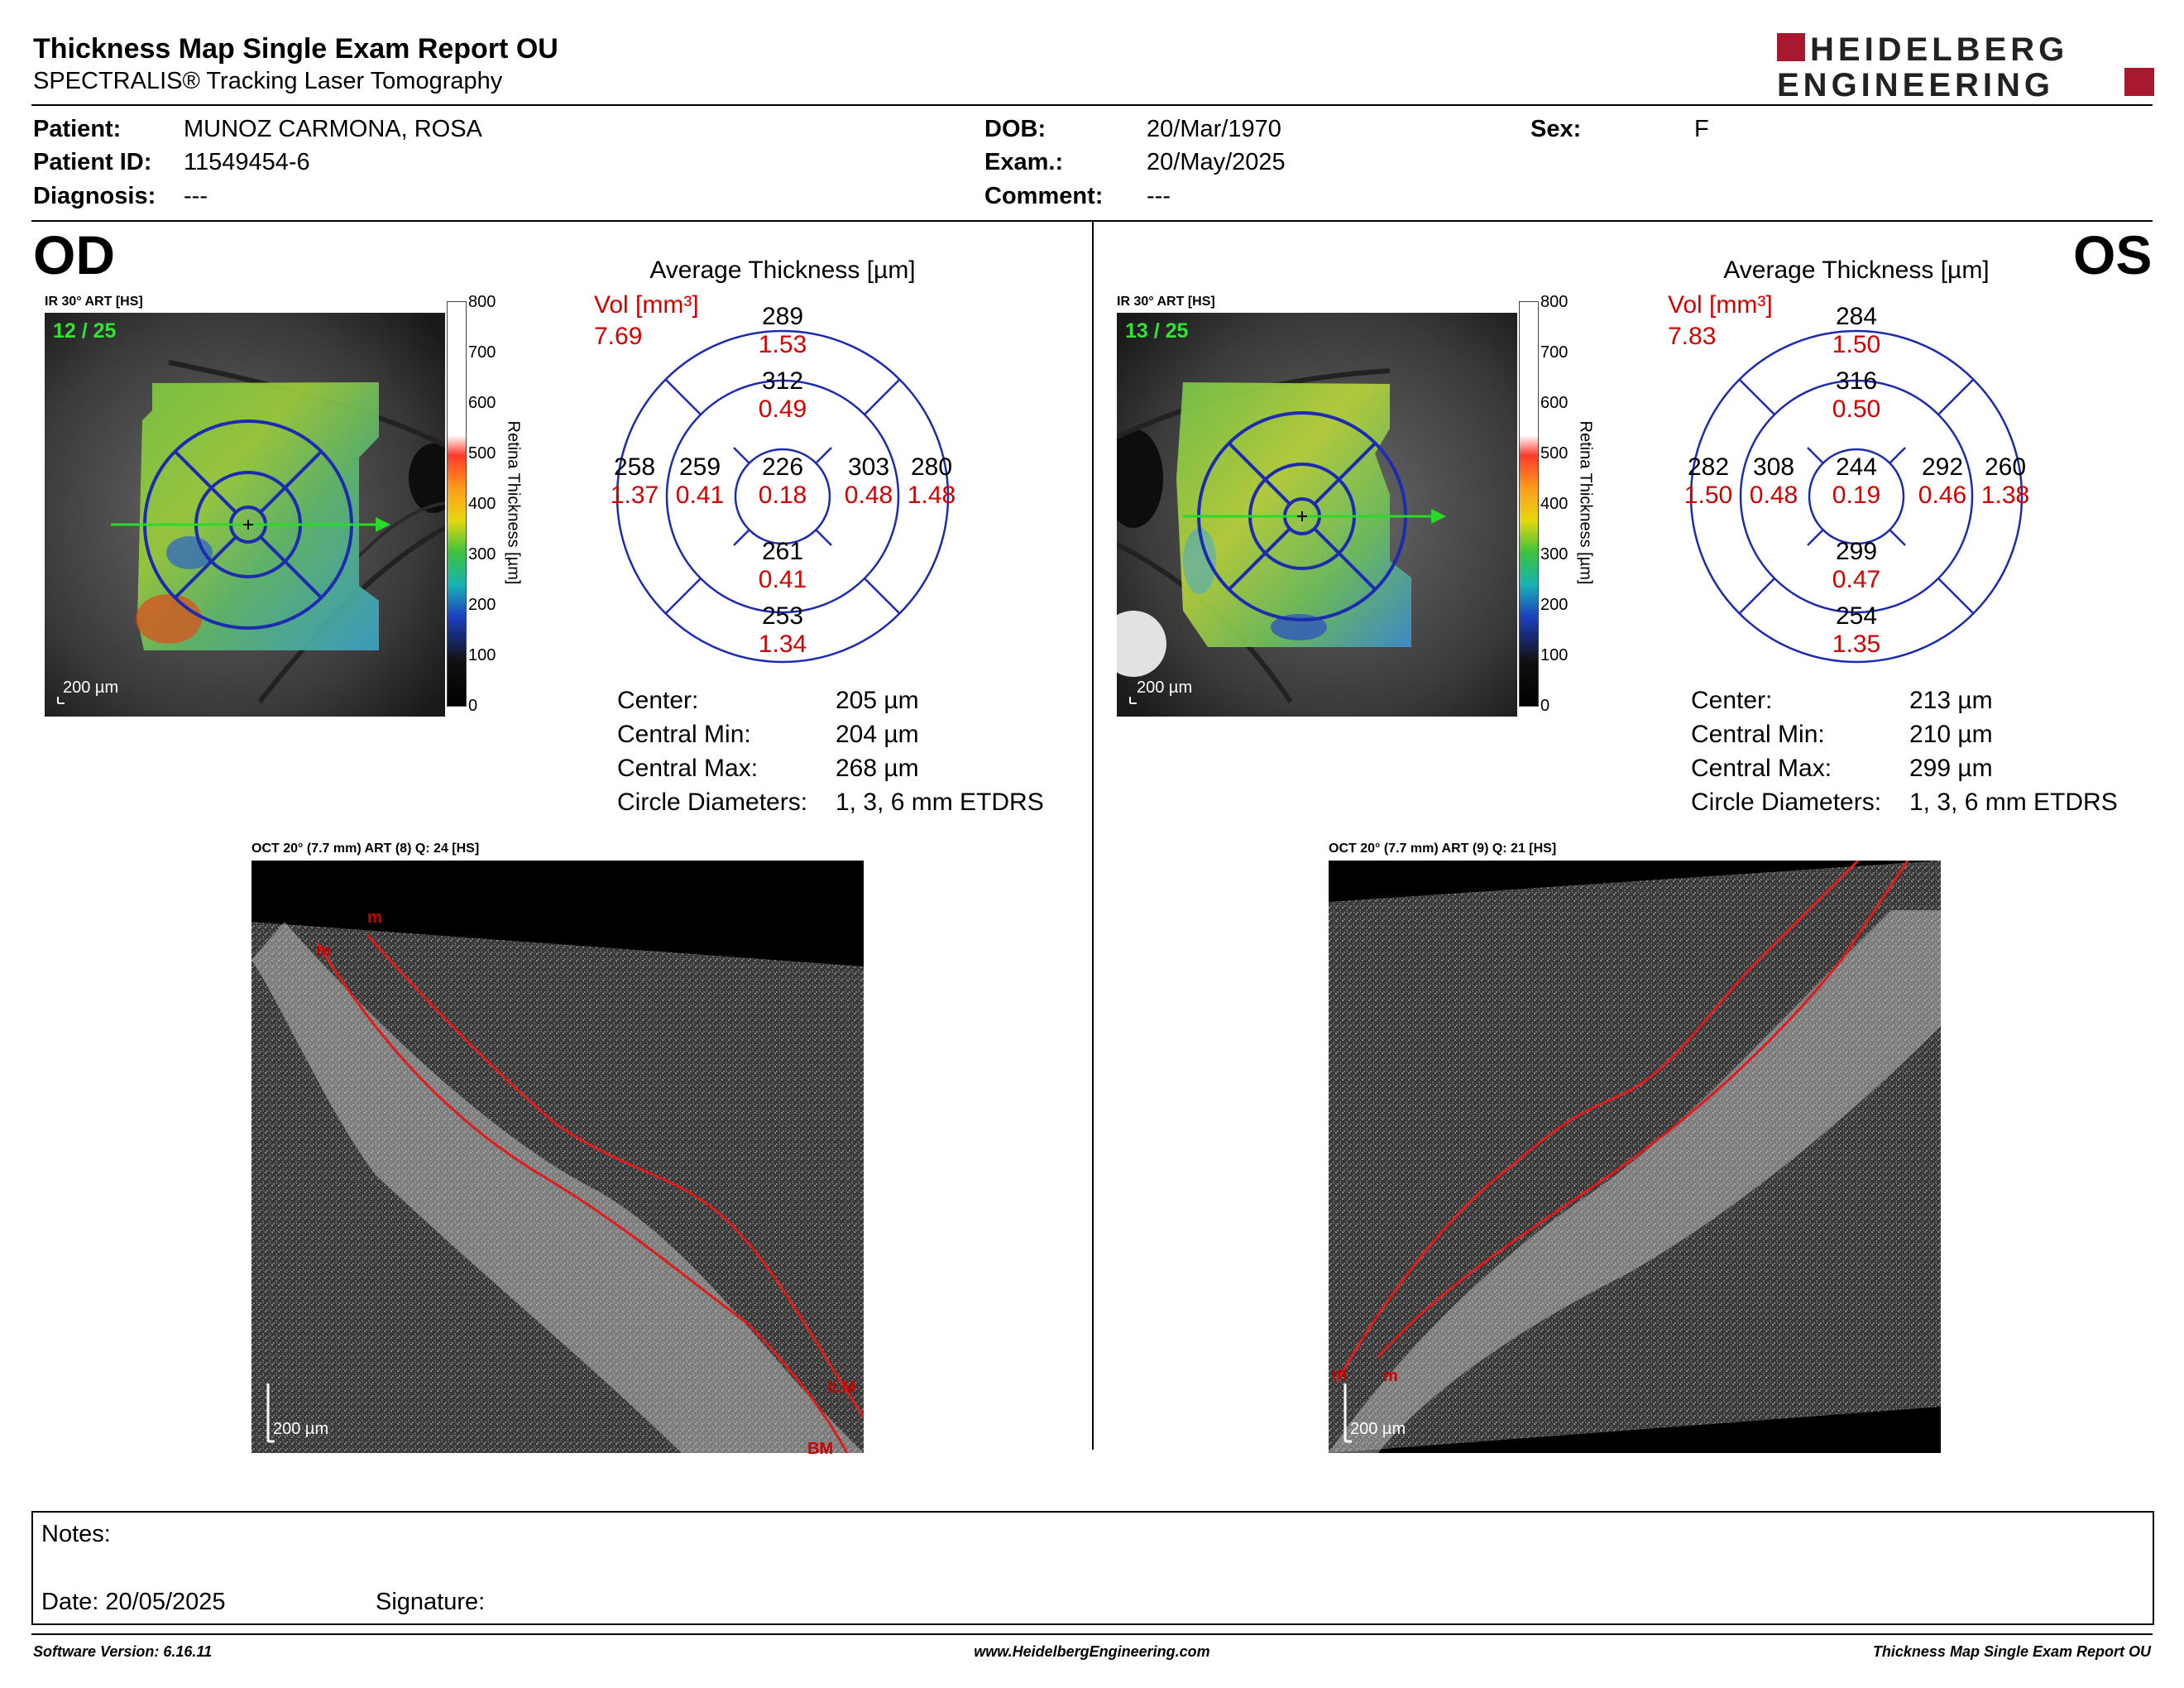  What do you see at coordinates (931, 495) in the screenshot?
I see `od-outer-right-volume: 1.48` at bounding box center [931, 495].